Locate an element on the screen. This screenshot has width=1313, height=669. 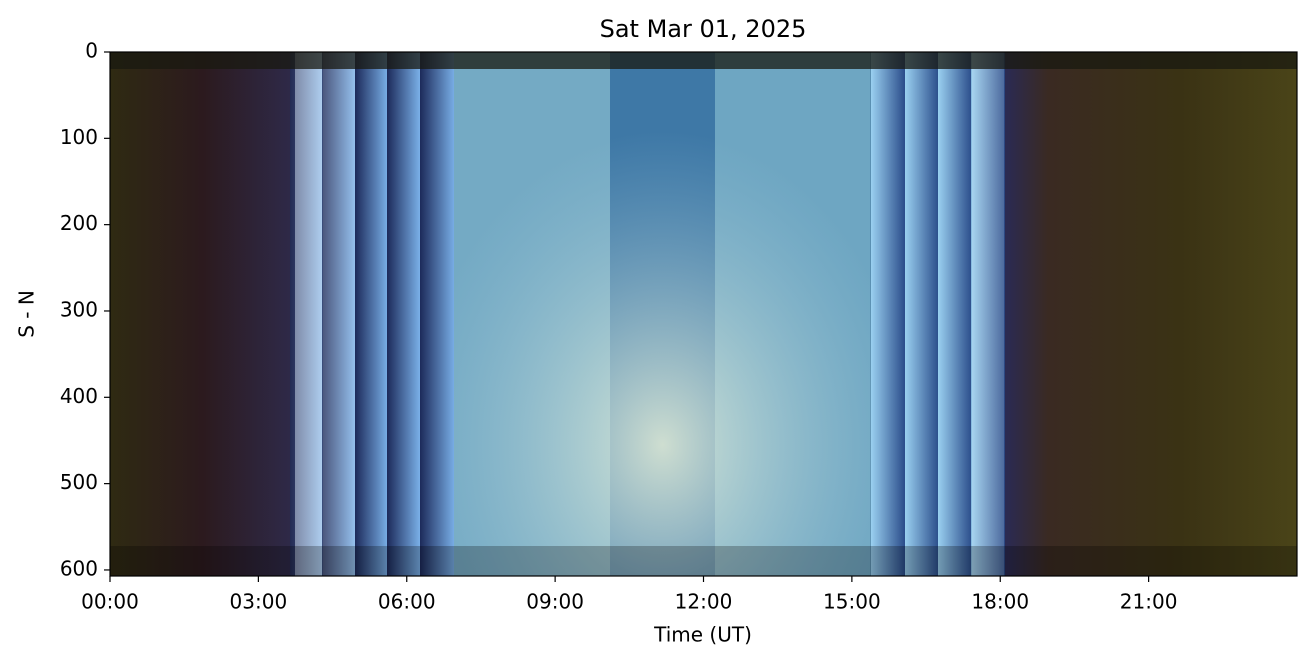
x-tick-label: 18:00 is located at coordinates (1000, 602).